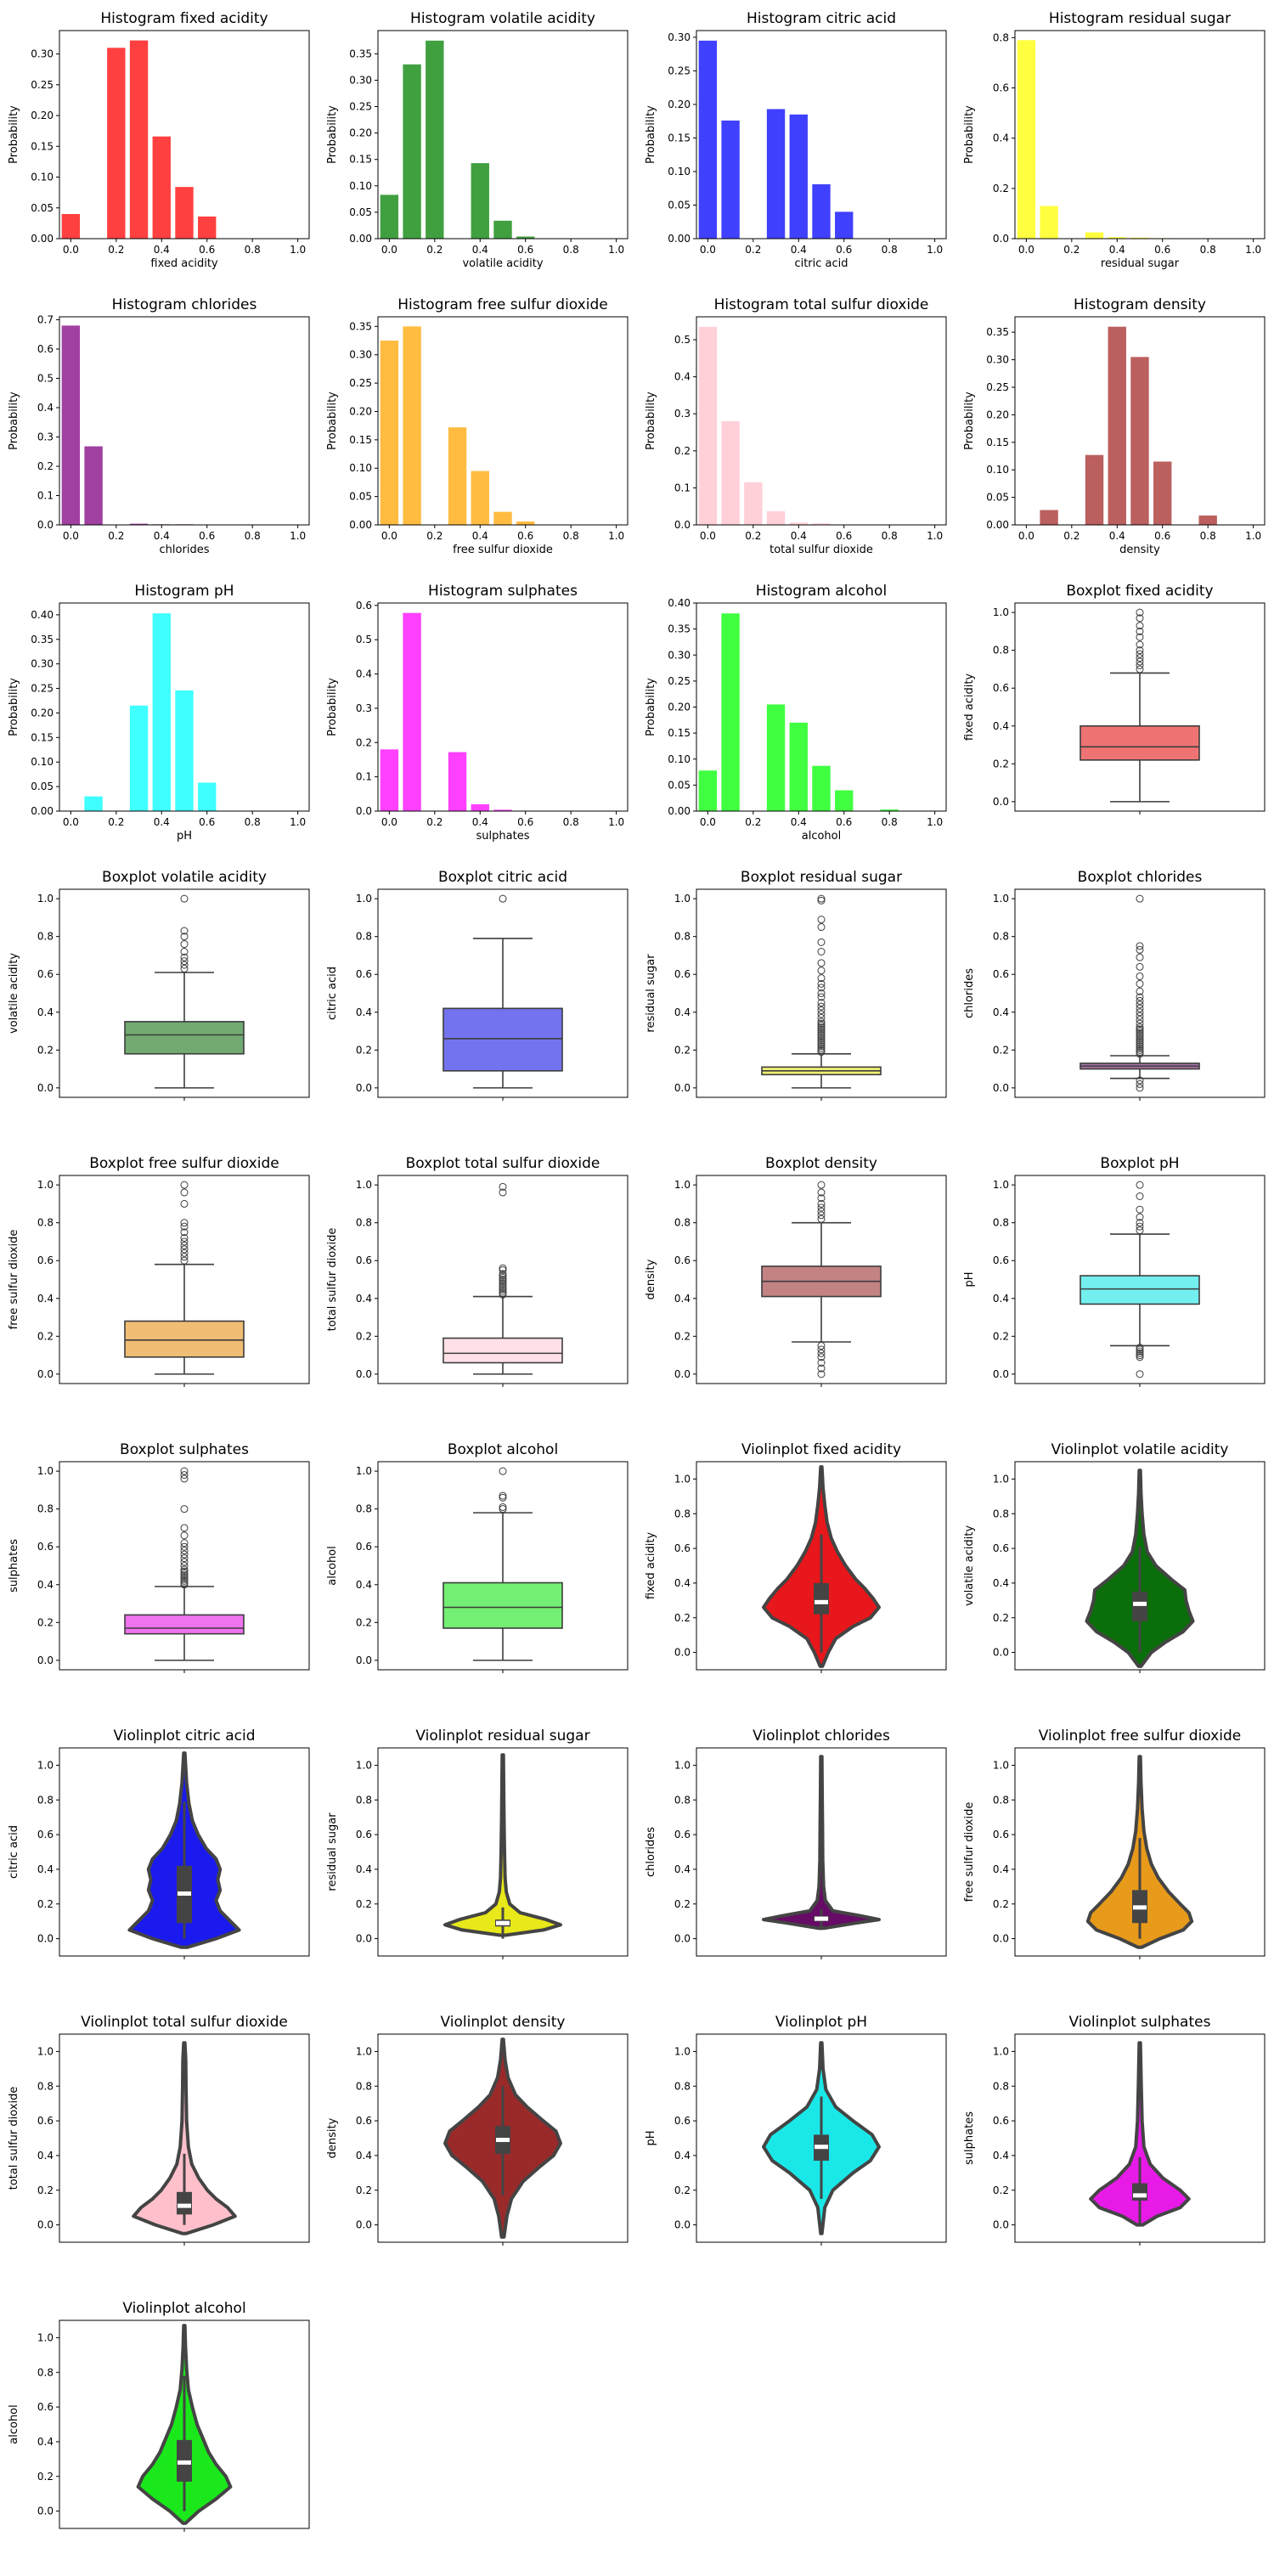 This screenshot has width=1274, height=2576. Describe the element at coordinates (184, 836) in the screenshot. I see `x-axis-label: pH` at that location.